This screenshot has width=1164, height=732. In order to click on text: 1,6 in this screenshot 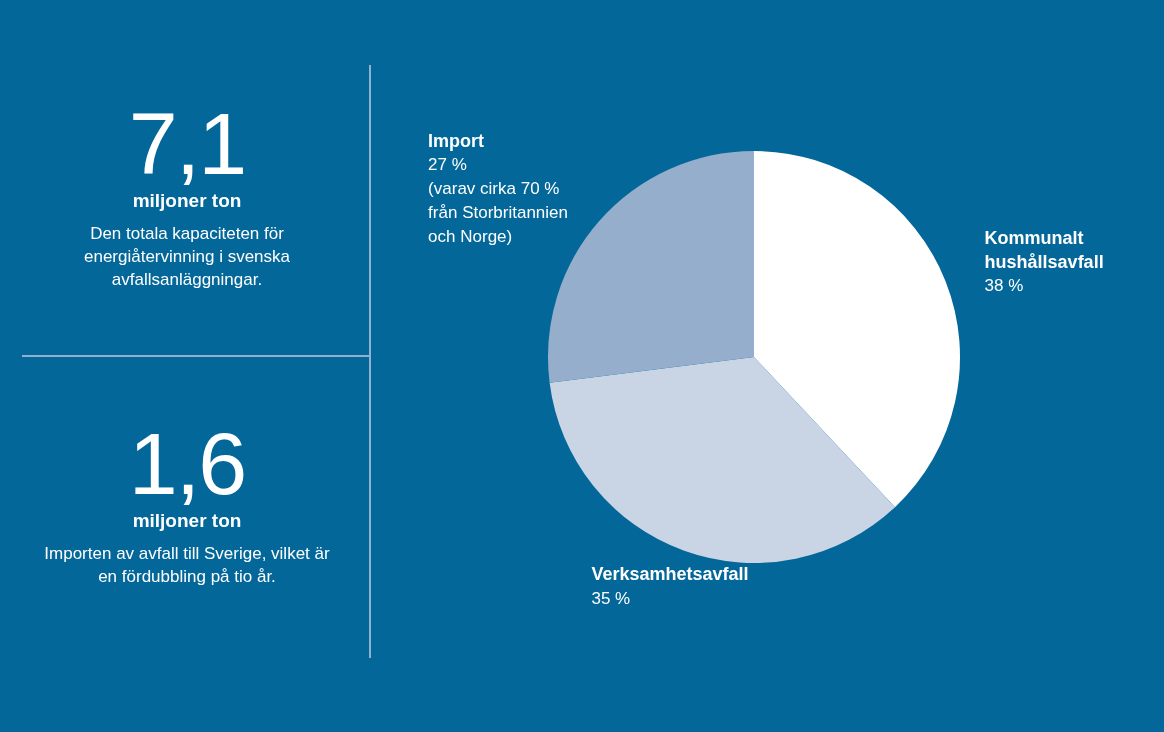, I will do `click(187, 463)`.